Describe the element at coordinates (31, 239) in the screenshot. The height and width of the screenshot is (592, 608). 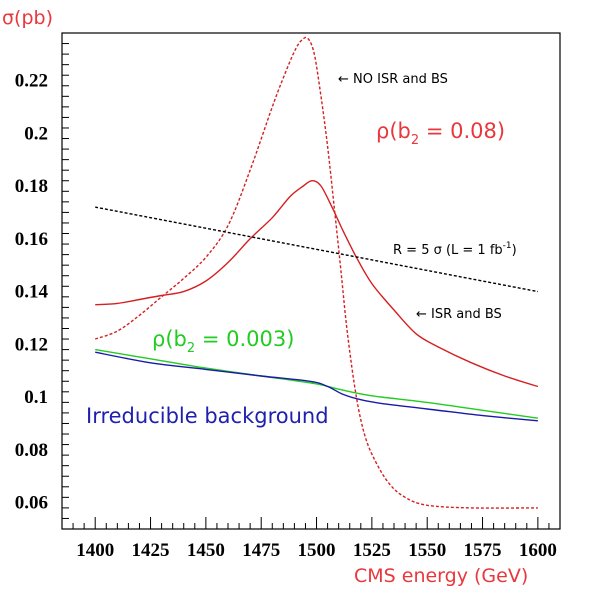
I see `y-tick-label: 0.16` at that location.